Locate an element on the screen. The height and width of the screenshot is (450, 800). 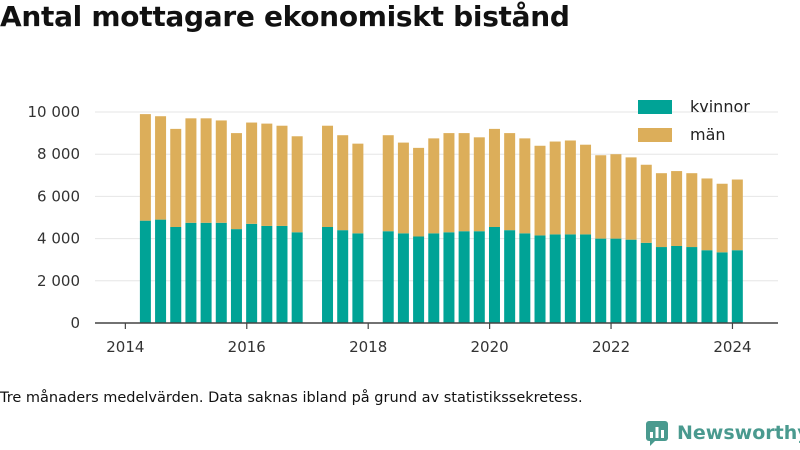
y-tick-label: 2 000 is located at coordinates (58, 281).